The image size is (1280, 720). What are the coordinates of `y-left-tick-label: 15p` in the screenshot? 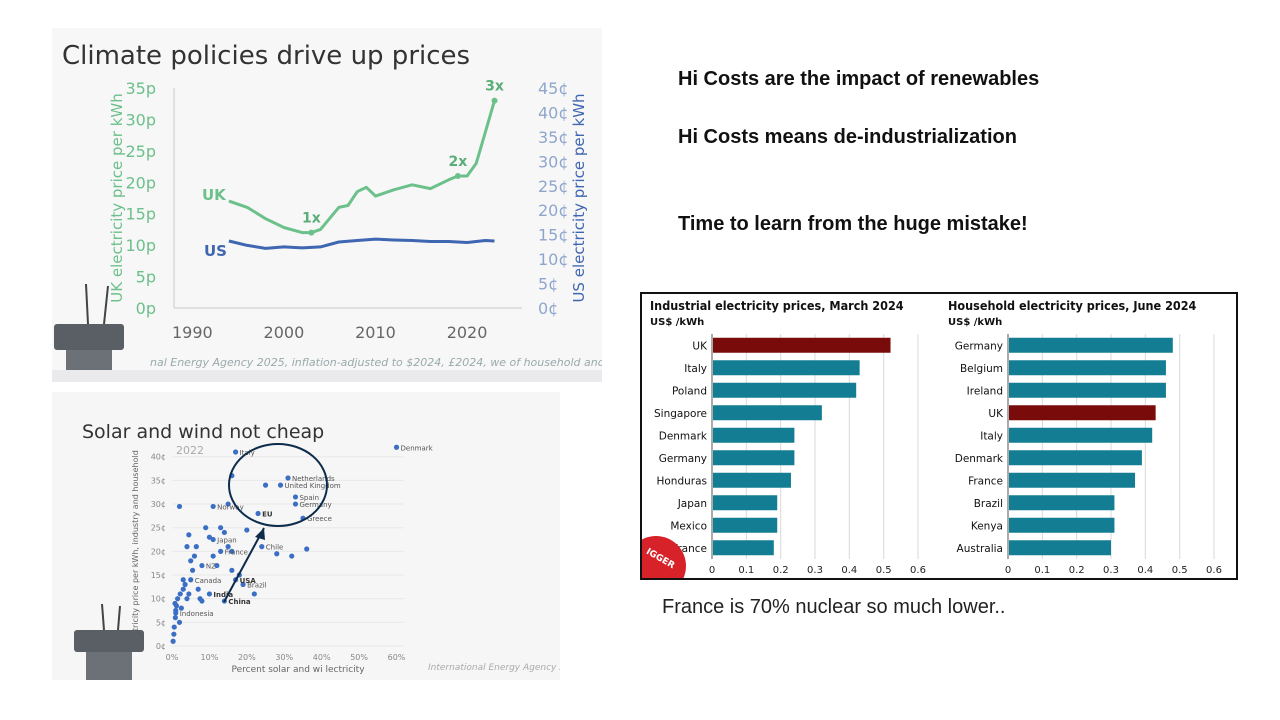 It's located at (140, 214).